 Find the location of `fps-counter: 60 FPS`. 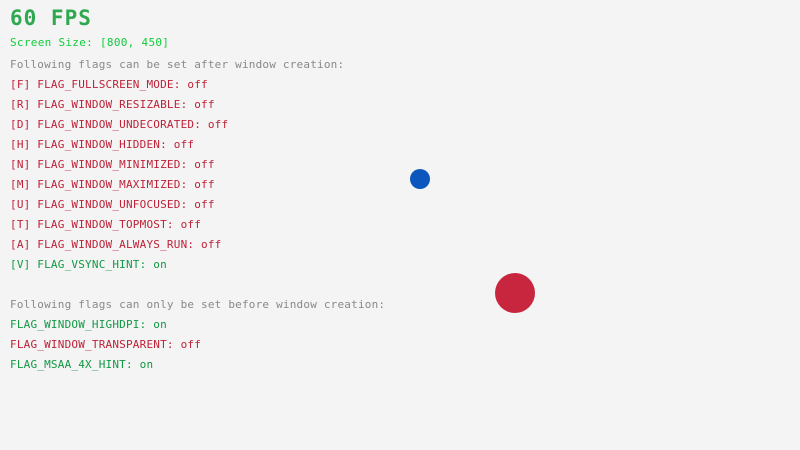

fps-counter: 60 FPS is located at coordinates (51, 18).